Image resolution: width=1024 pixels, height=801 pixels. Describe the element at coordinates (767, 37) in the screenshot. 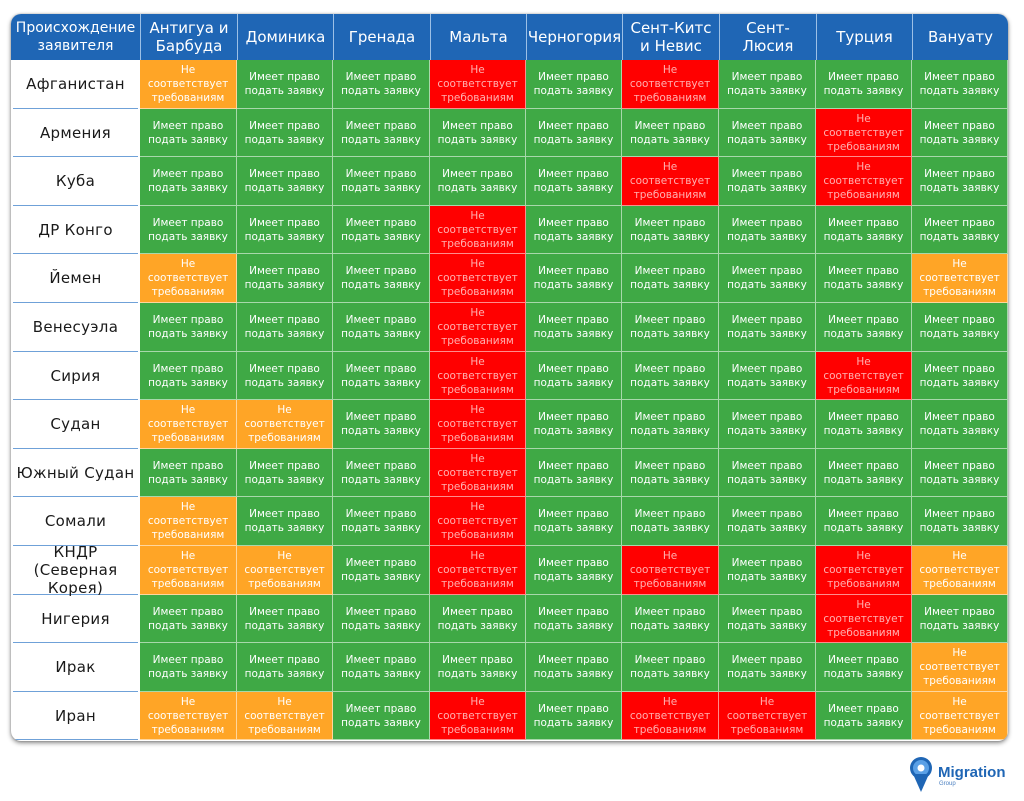

I see `column-header: Сент-Люсия` at that location.